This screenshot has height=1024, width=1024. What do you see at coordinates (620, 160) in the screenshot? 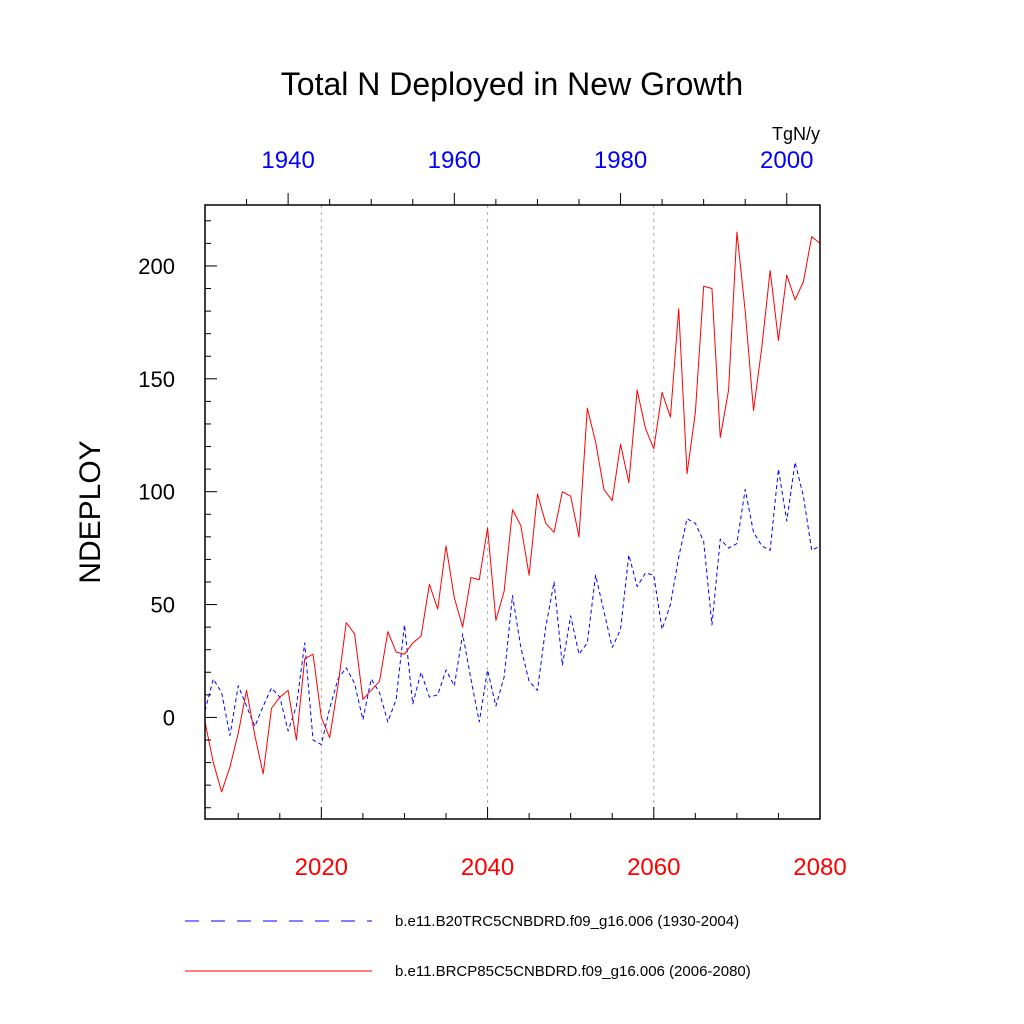
I see `x-top-tick-label: 1980` at bounding box center [620, 160].